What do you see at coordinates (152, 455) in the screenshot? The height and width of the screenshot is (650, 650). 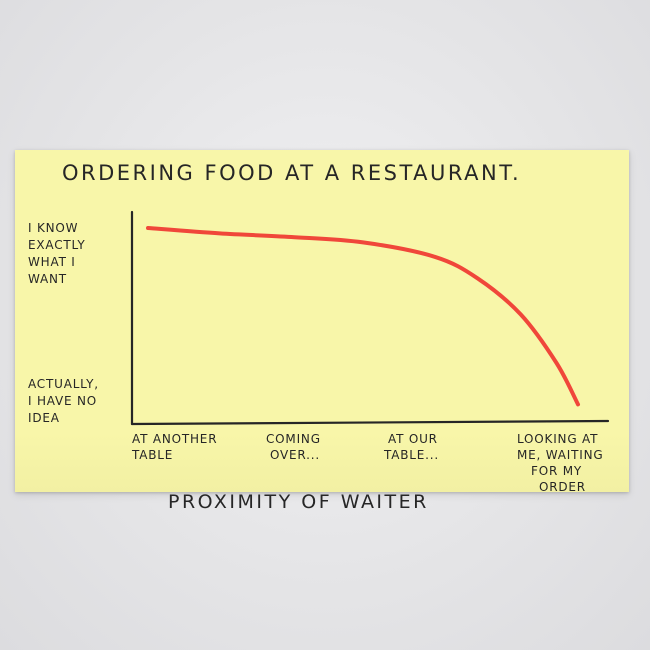 I see `x-tick-label-line: TABLE` at bounding box center [152, 455].